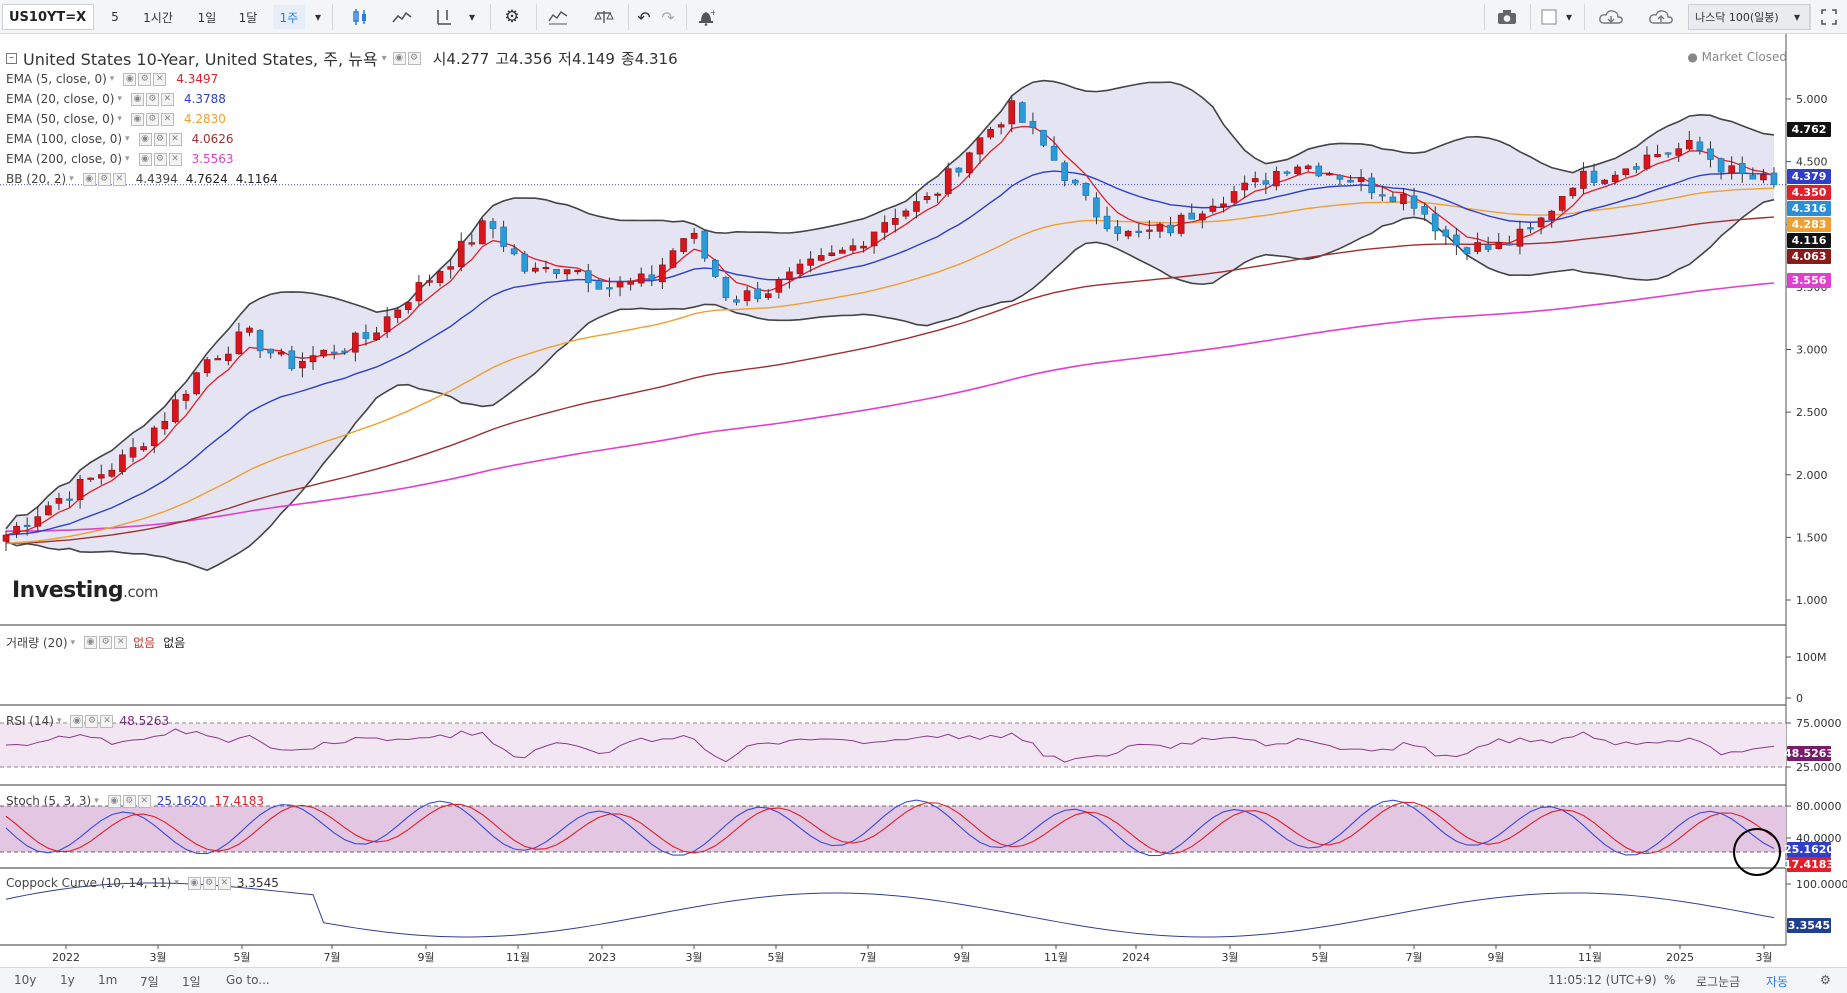 The height and width of the screenshot is (993, 1847). I want to click on indicator-row: BB (20, 2) ▾ ◉ ⚙ ✕ 4.4394 4.7624 4.1164, so click(142, 179).